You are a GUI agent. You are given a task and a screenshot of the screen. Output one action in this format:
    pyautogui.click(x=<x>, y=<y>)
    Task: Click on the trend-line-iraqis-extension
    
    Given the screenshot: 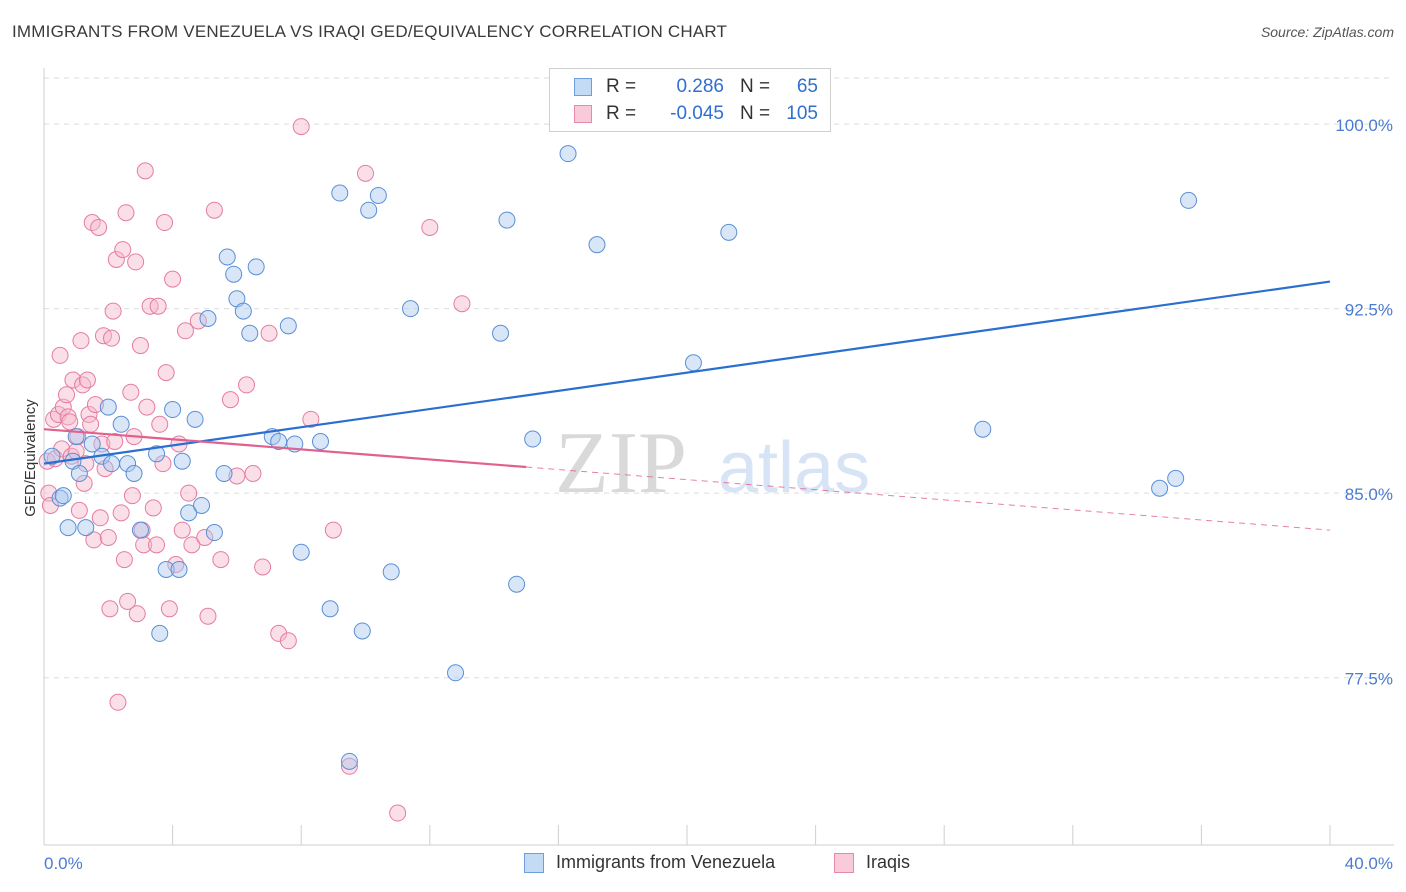 What is the action you would take?
    pyautogui.click(x=928, y=498)
    